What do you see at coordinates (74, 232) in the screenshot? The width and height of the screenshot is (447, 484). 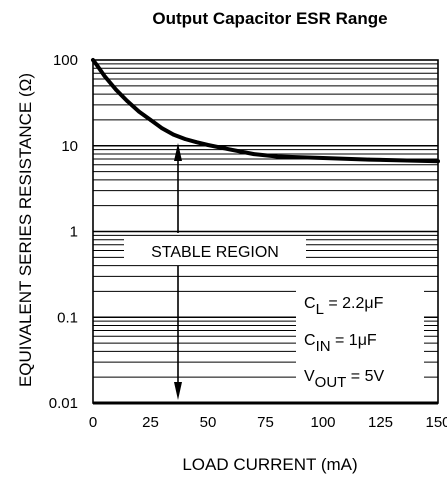 I see `y-tick-label: 1` at bounding box center [74, 232].